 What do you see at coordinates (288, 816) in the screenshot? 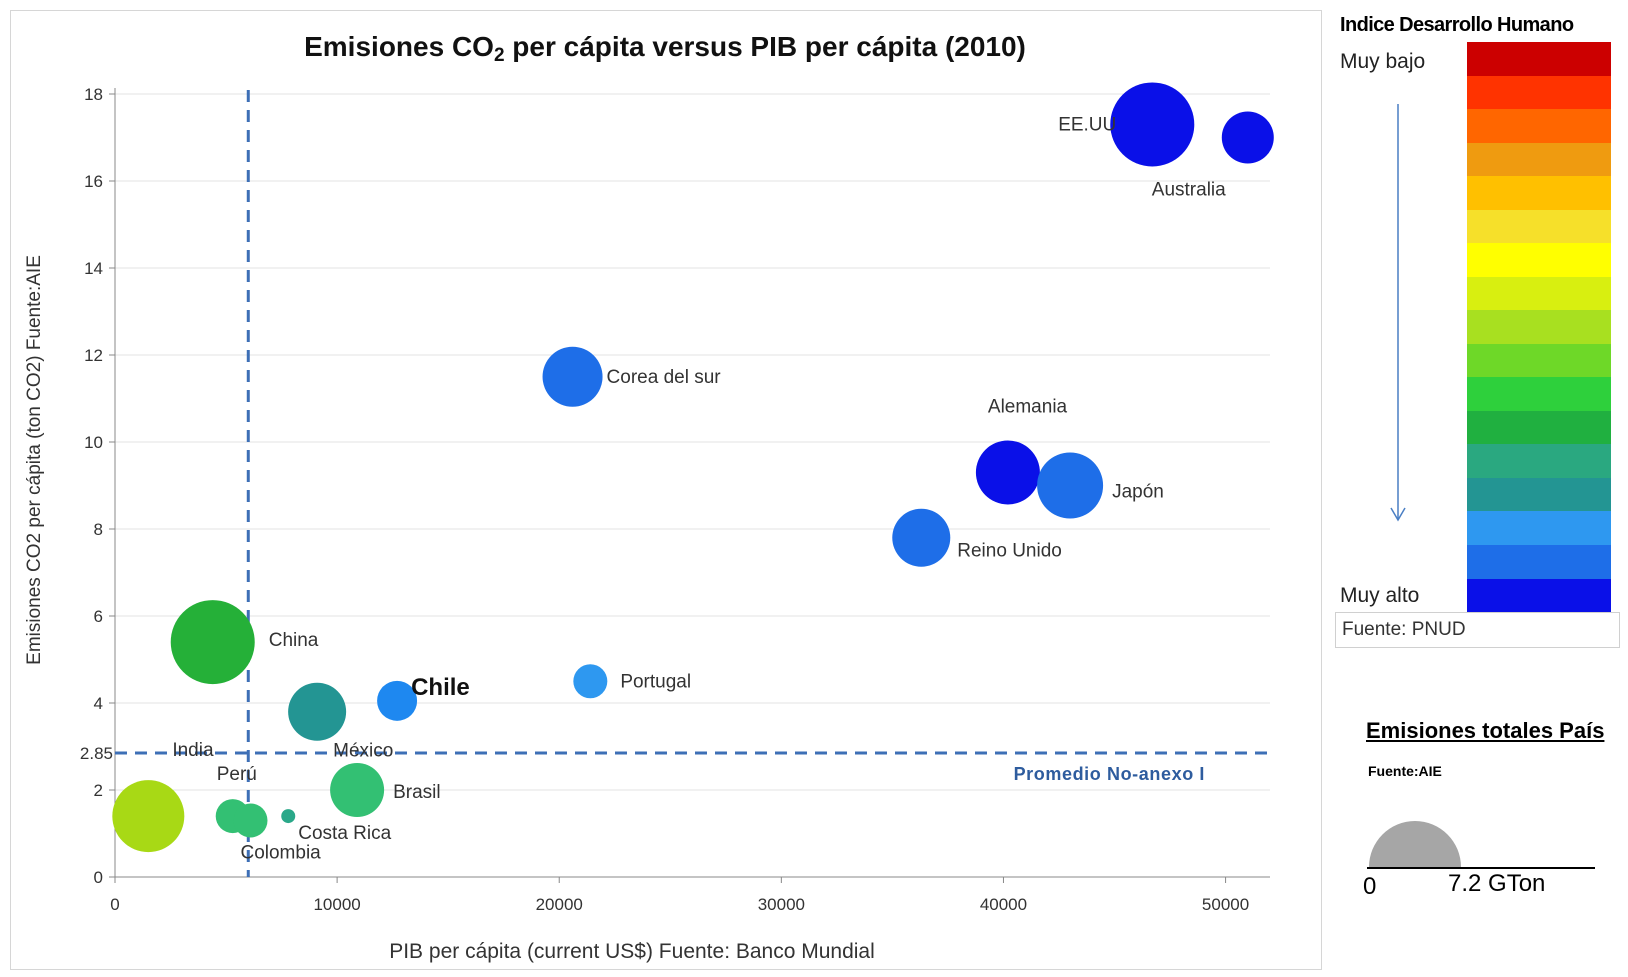
I see `bubble-costa-rica` at bounding box center [288, 816].